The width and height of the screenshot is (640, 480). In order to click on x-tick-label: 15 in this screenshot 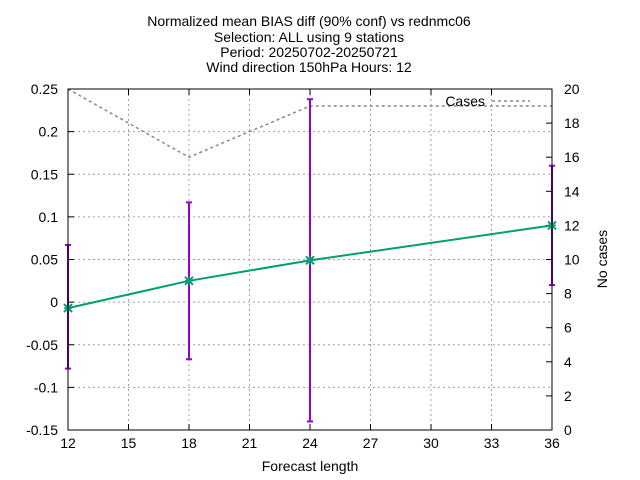, I will do `click(129, 443)`.